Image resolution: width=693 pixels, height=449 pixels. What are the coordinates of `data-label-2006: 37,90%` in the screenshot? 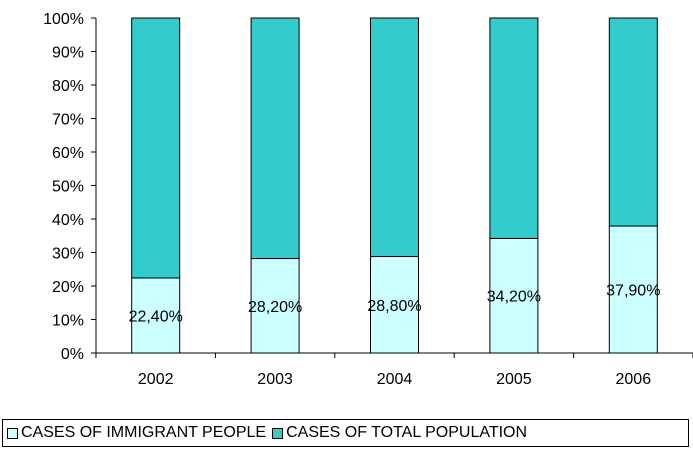 It's located at (633, 291).